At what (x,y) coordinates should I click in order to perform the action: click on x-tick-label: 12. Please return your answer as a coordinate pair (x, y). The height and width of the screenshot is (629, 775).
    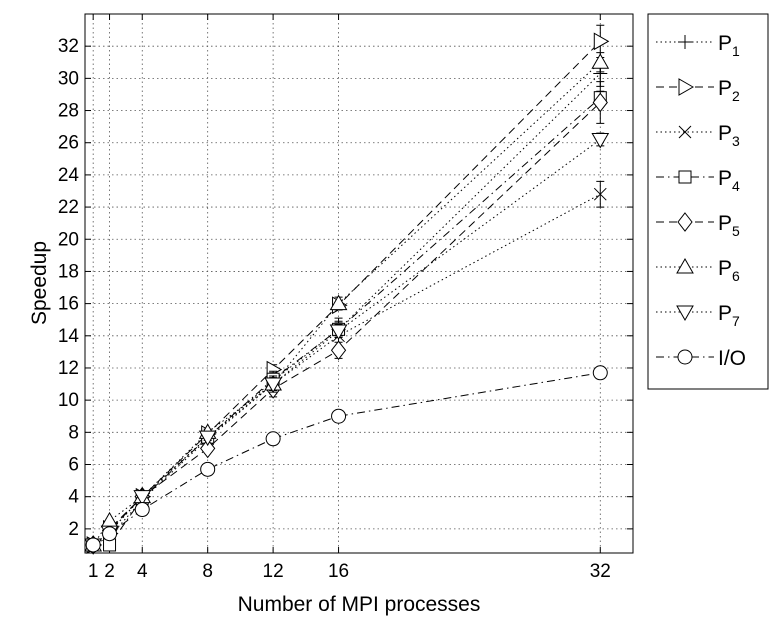
    Looking at the image, I should click on (273, 571).